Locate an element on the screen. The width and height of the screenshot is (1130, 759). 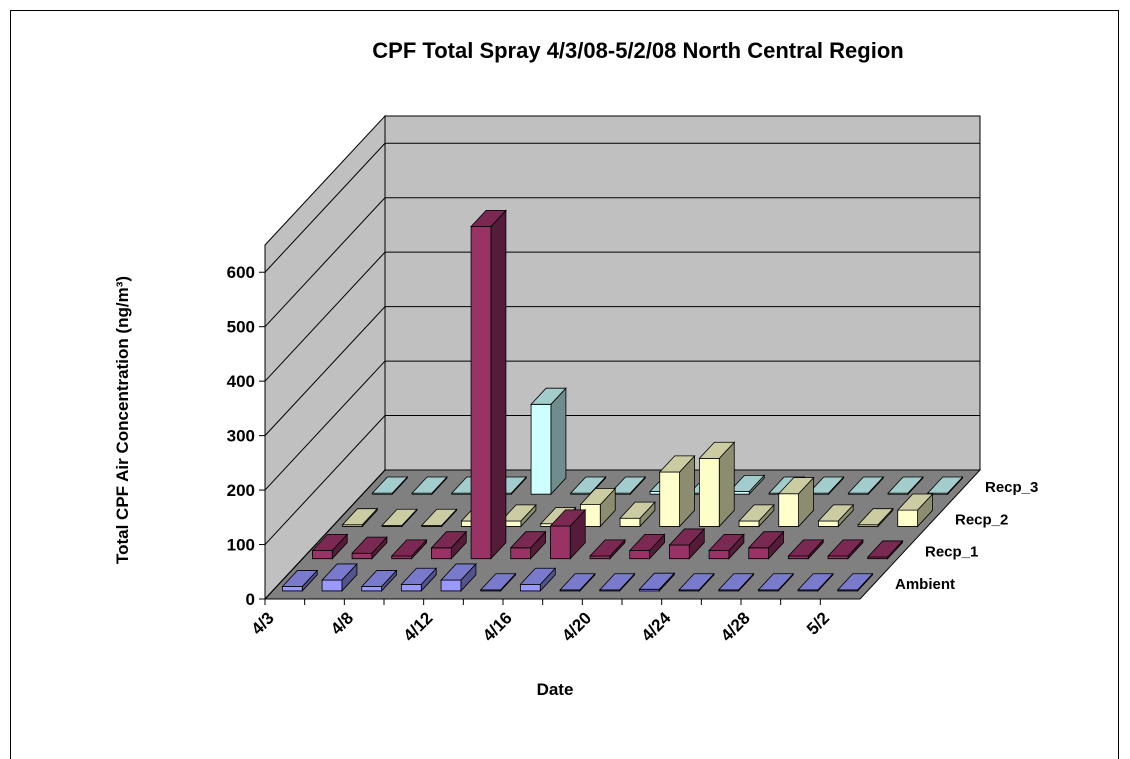
y-tick-label: 500 is located at coordinates (241, 327).